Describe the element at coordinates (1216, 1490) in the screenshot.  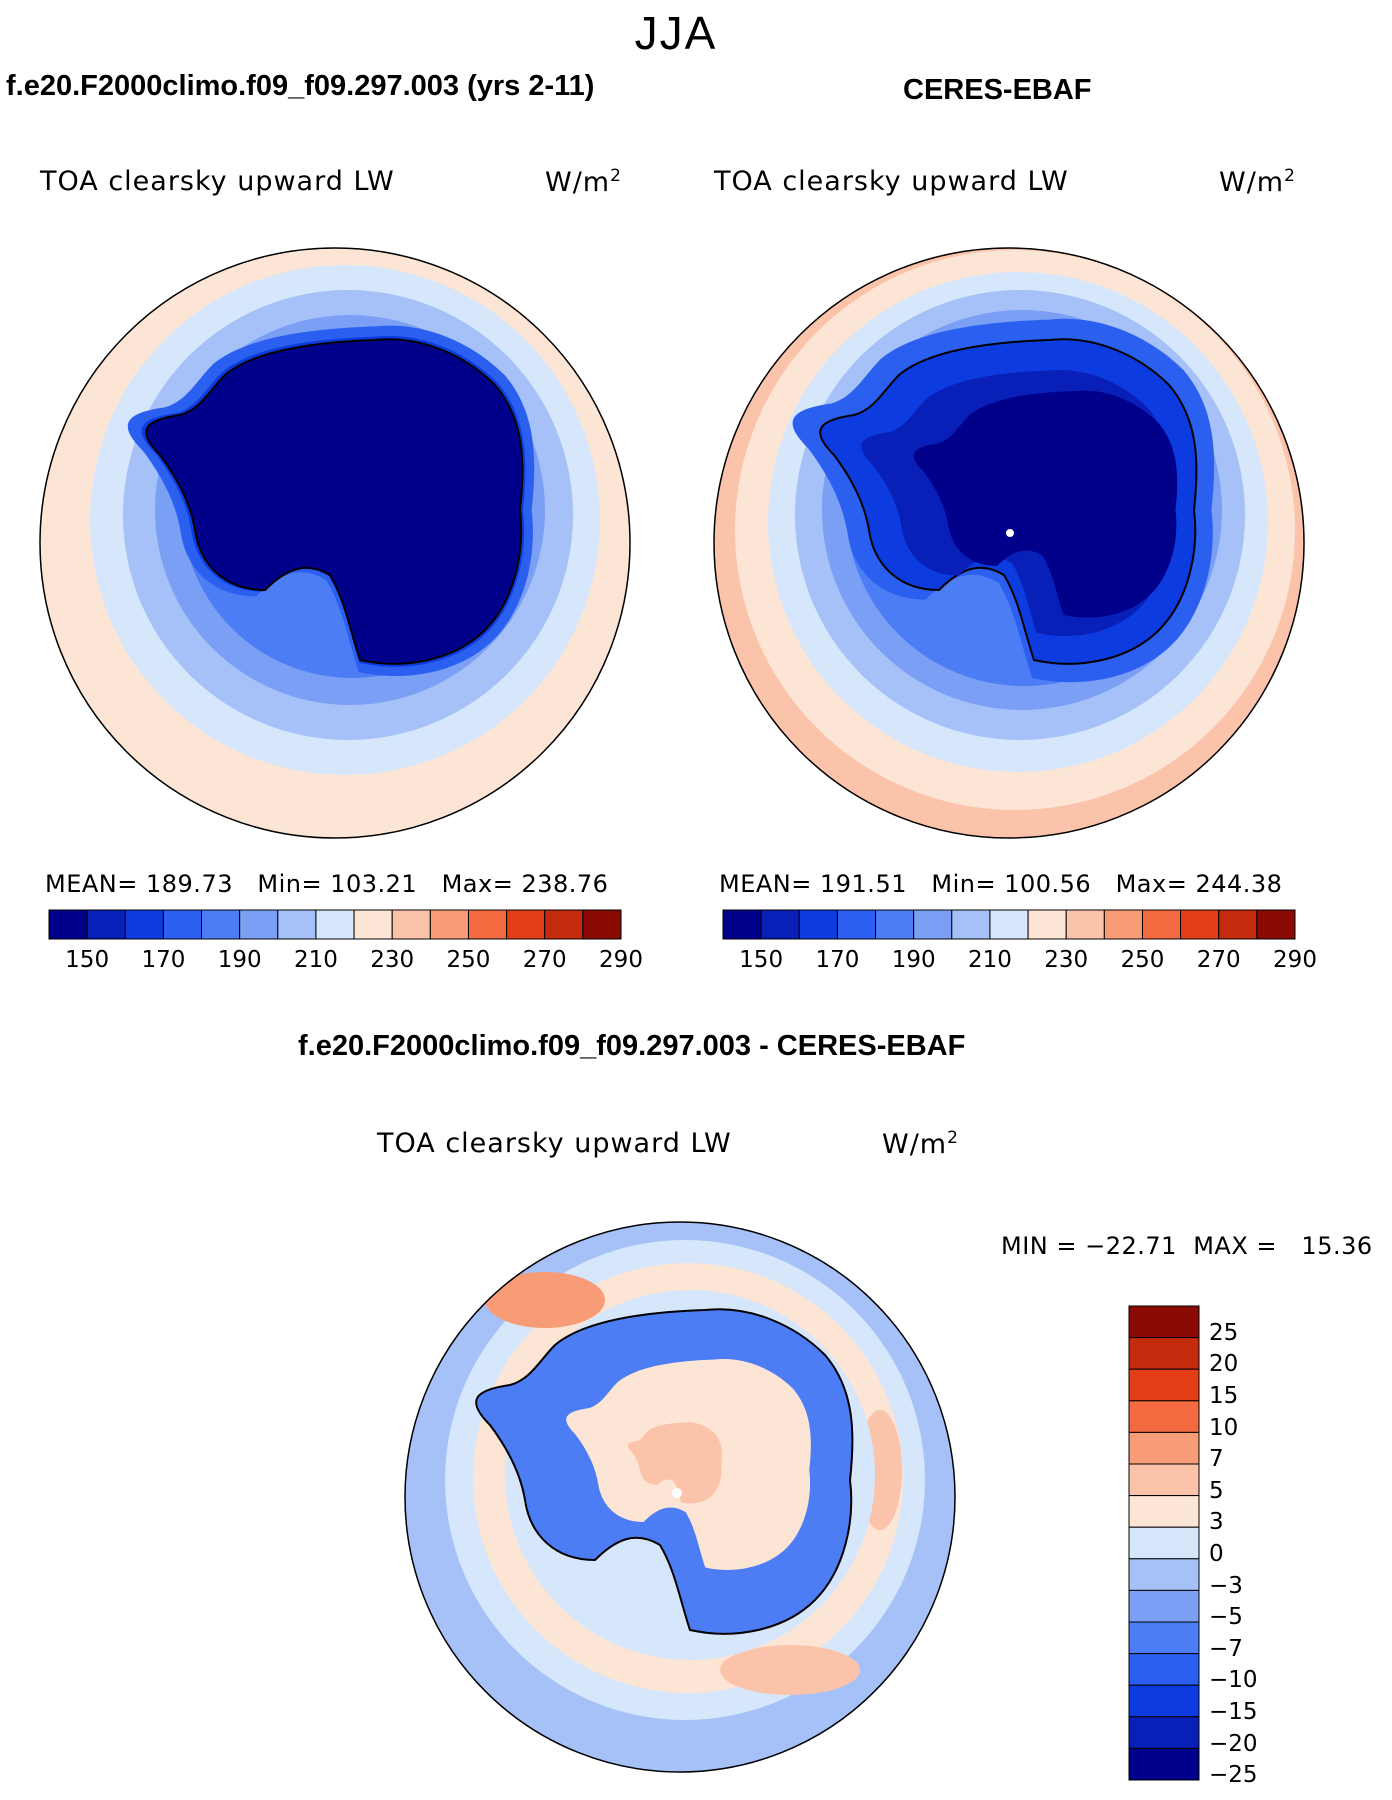
I see `diff-colorbar-tick-label: 5` at that location.